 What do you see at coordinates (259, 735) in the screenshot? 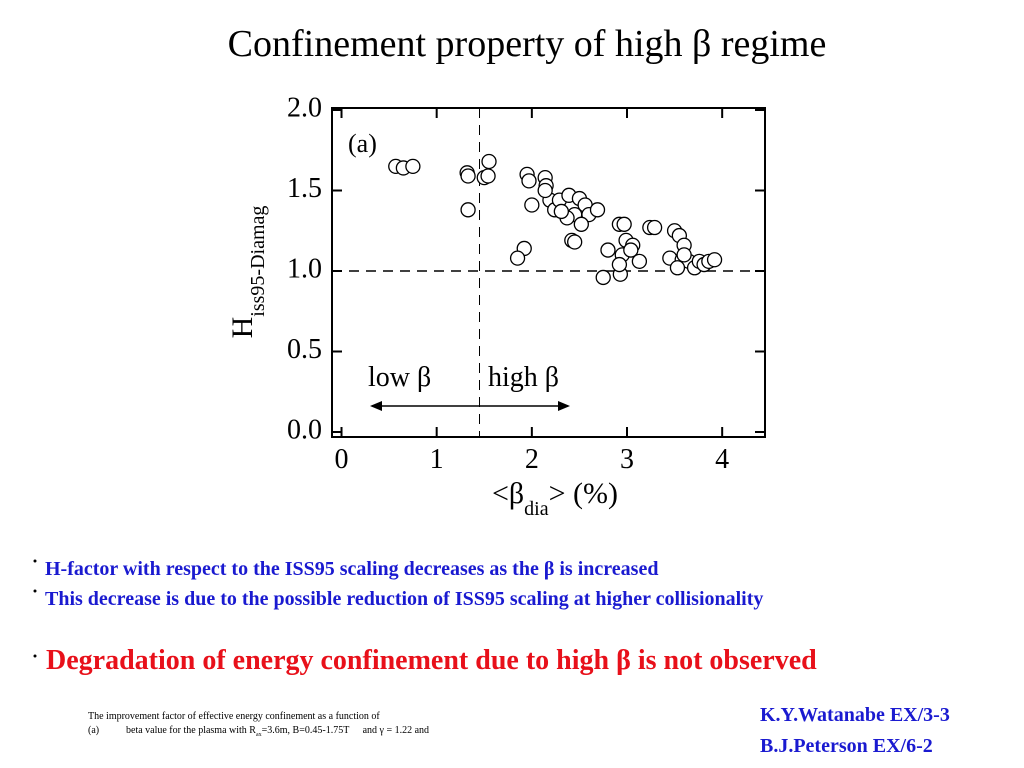
I see `caption-sub: ax` at bounding box center [259, 735].